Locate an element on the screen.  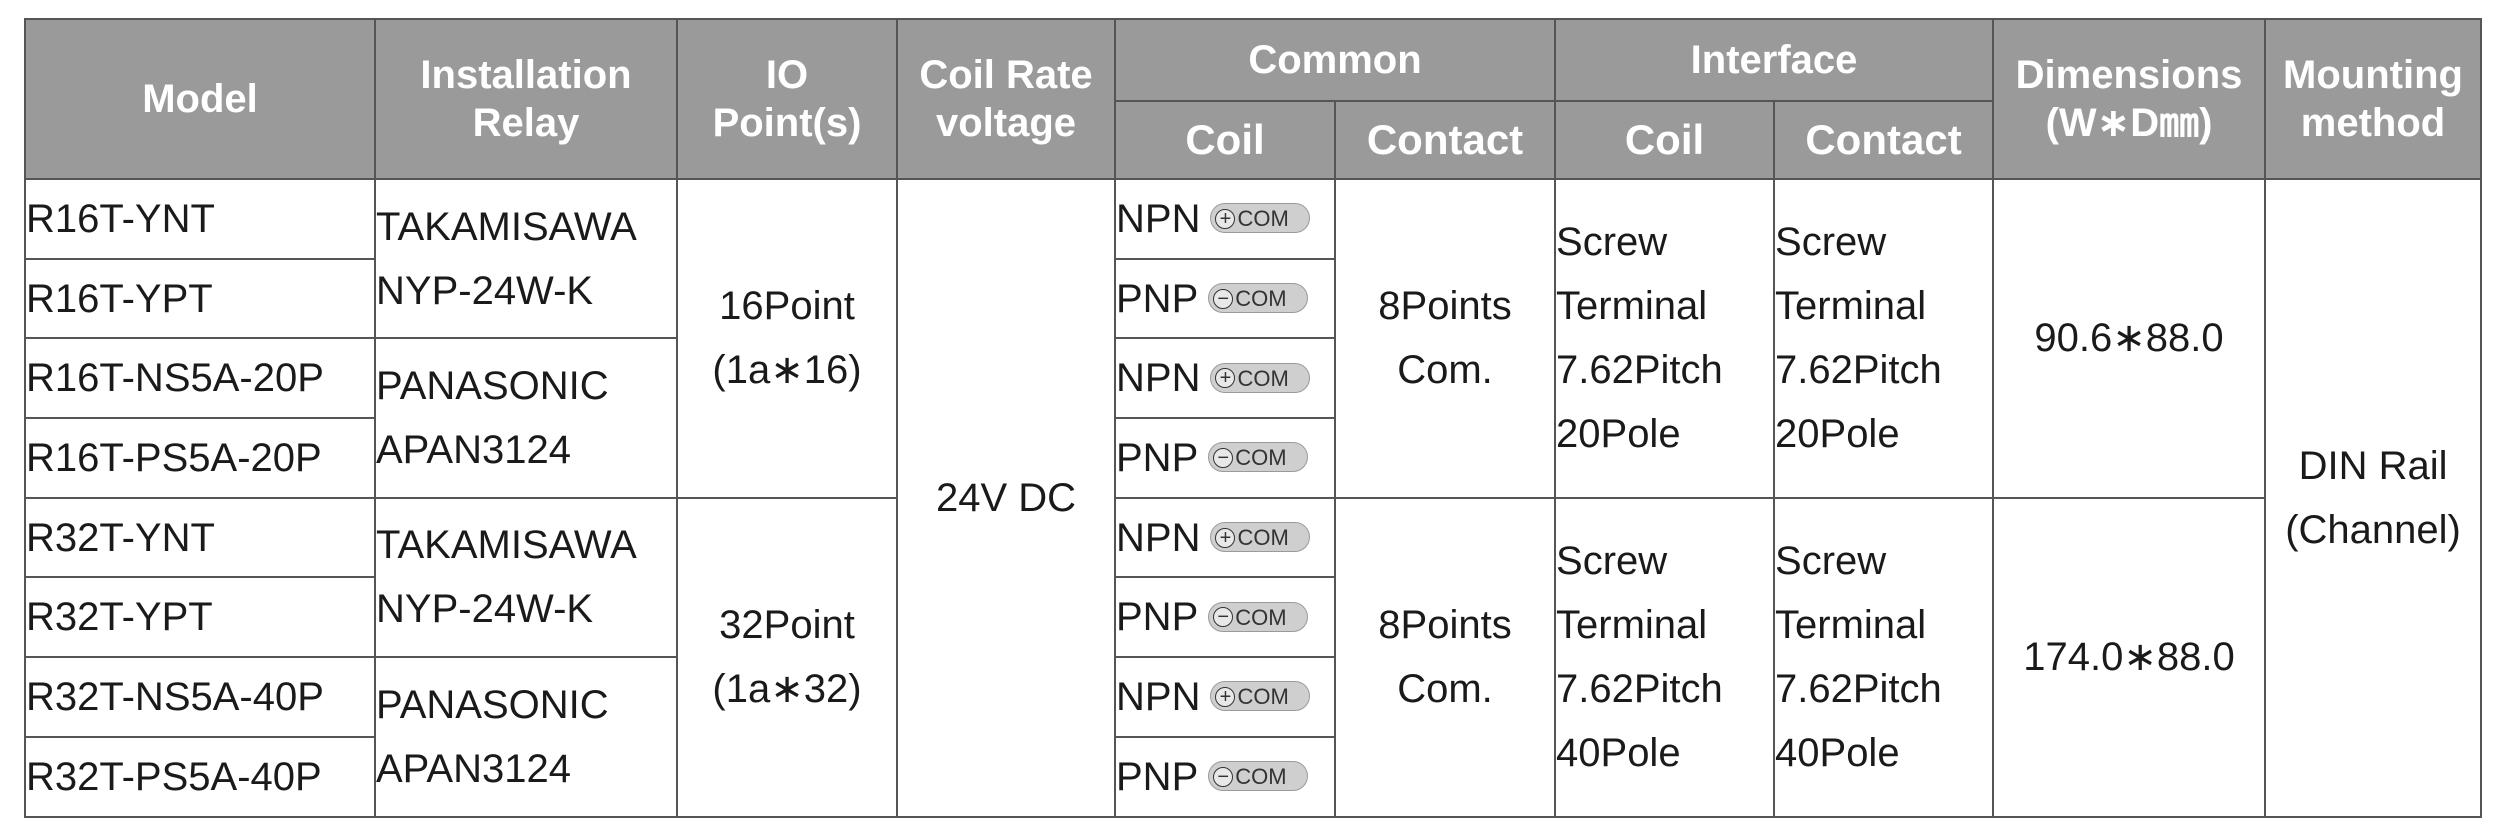
header-mounting-method: Mounting method is located at coordinates (2373, 99).